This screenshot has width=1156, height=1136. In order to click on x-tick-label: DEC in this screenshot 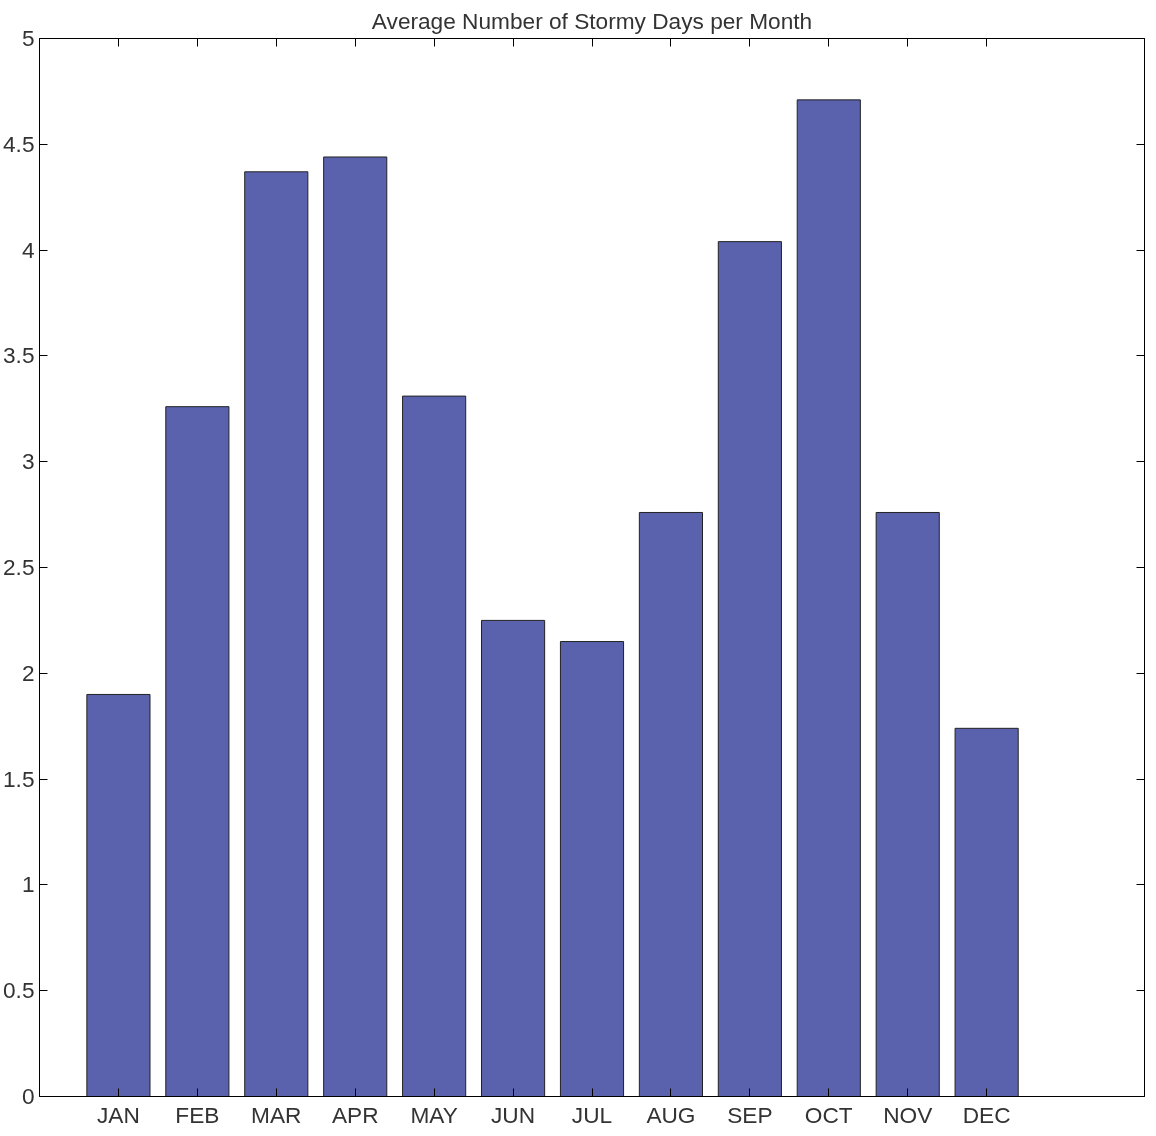, I will do `click(986, 1114)`.